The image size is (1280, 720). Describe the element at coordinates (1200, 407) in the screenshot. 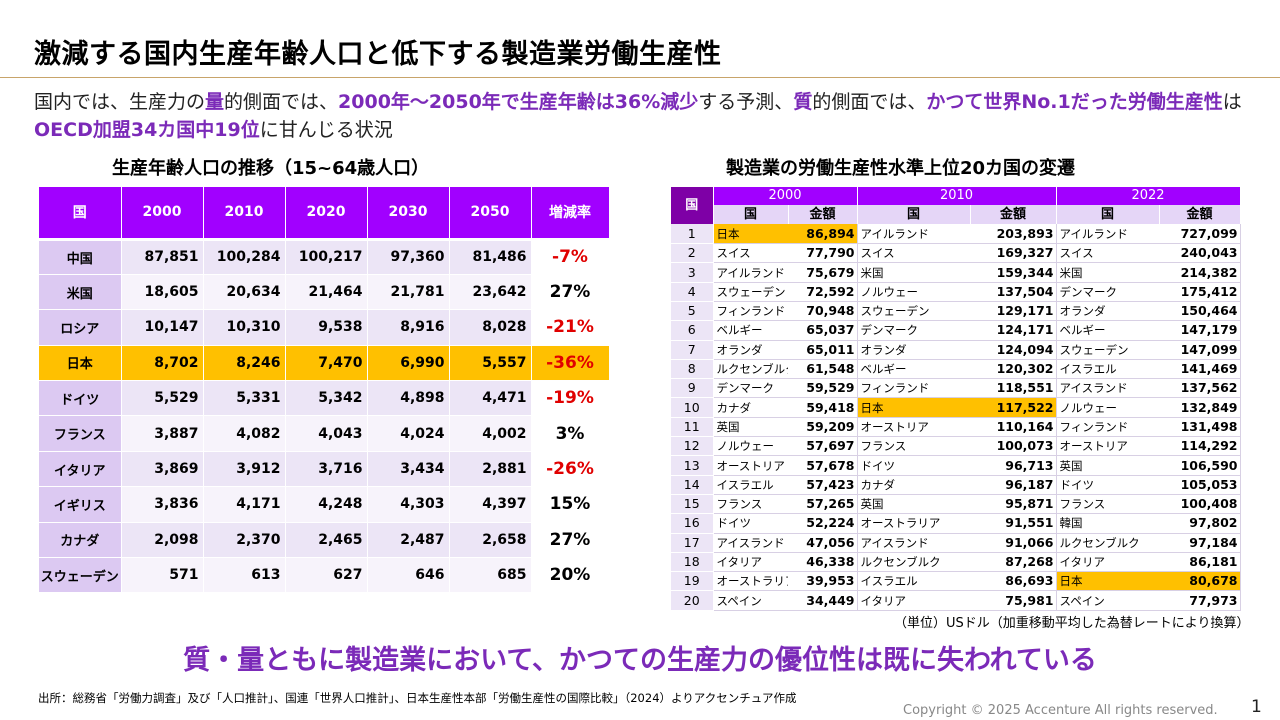

I see `amount-cell: 132,849` at that location.